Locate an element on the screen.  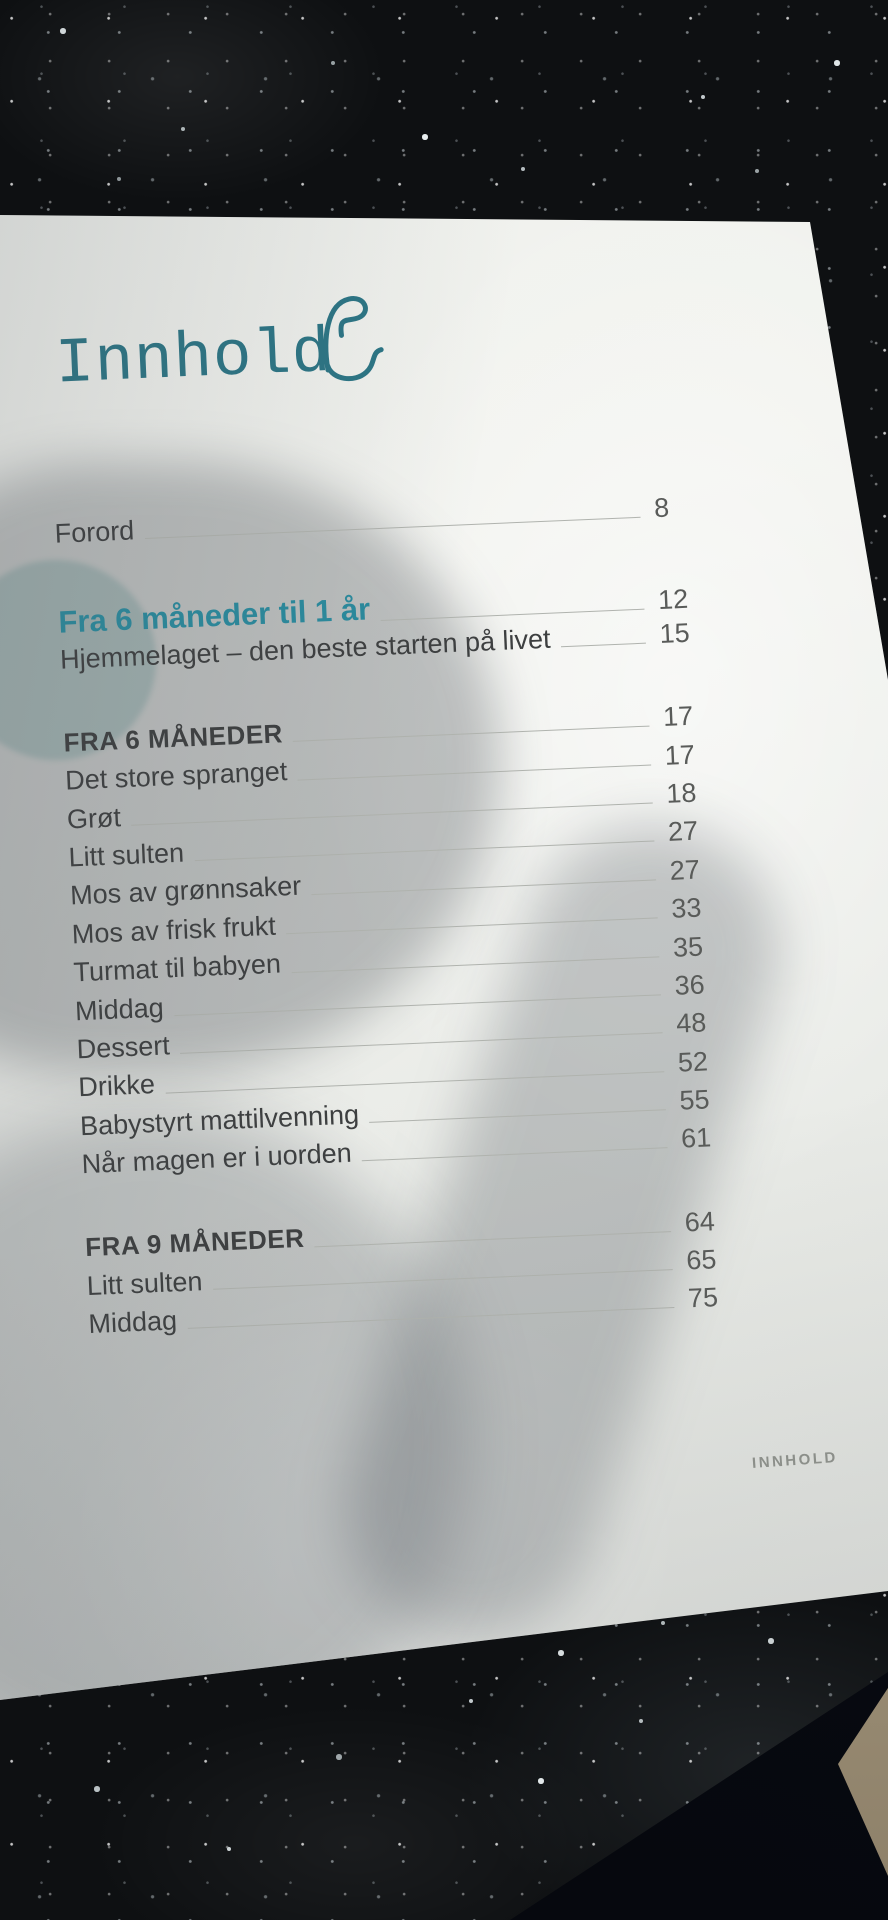
title-swirl-decoration is located at coordinates (361, 349).